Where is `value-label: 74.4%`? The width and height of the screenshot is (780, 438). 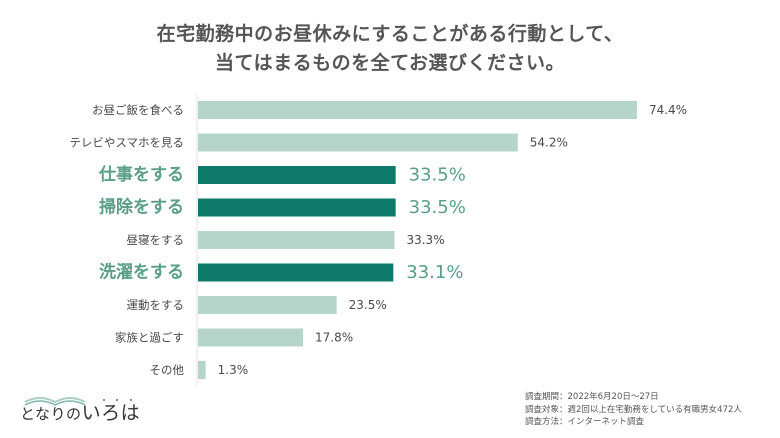
value-label: 74.4% is located at coordinates (668, 110).